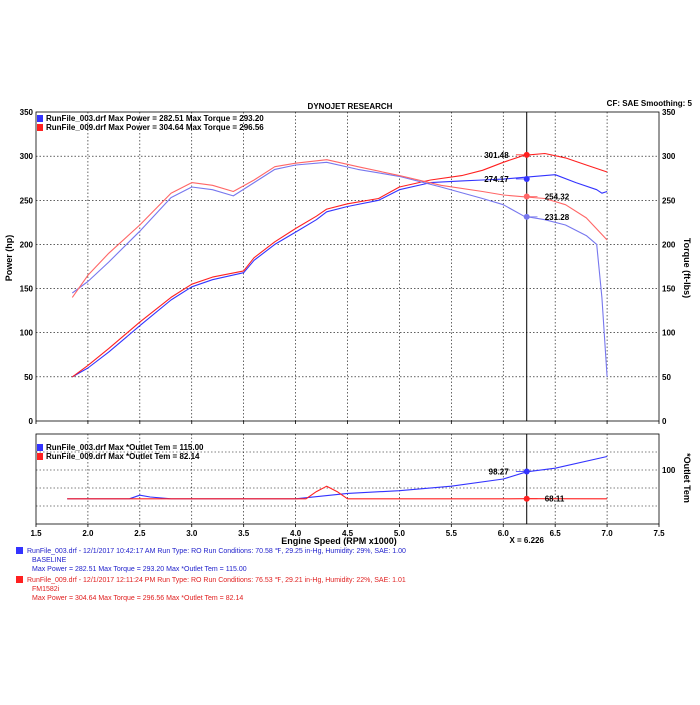 The height and width of the screenshot is (705, 700). Describe the element at coordinates (687, 478) in the screenshot. I see `outlet-temp-axis-label: *Outlet Tem` at that location.